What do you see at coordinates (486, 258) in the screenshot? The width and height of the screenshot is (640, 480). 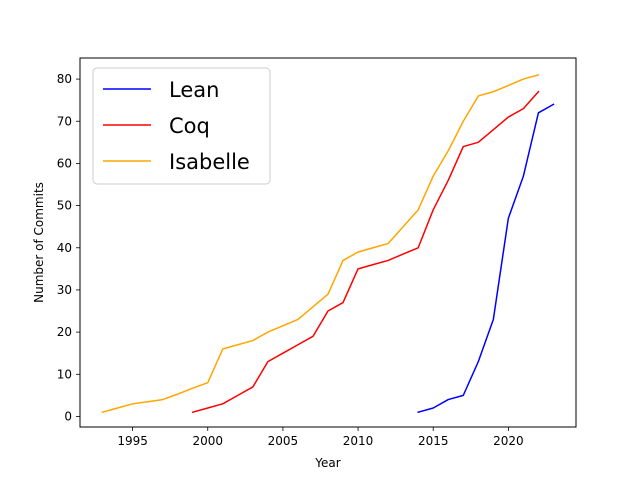 I see `series-line-lean` at bounding box center [486, 258].